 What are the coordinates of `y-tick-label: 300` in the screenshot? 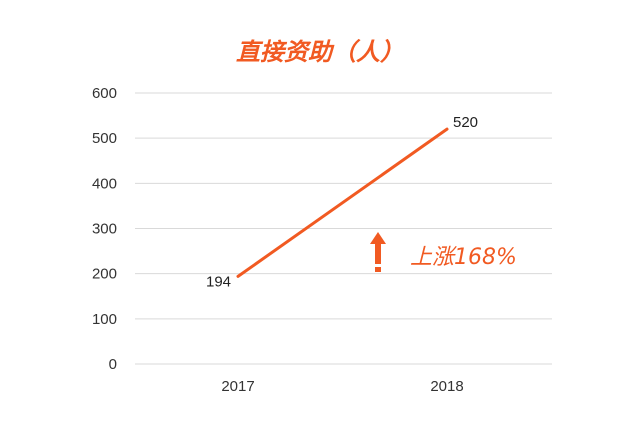 It's located at (104, 229).